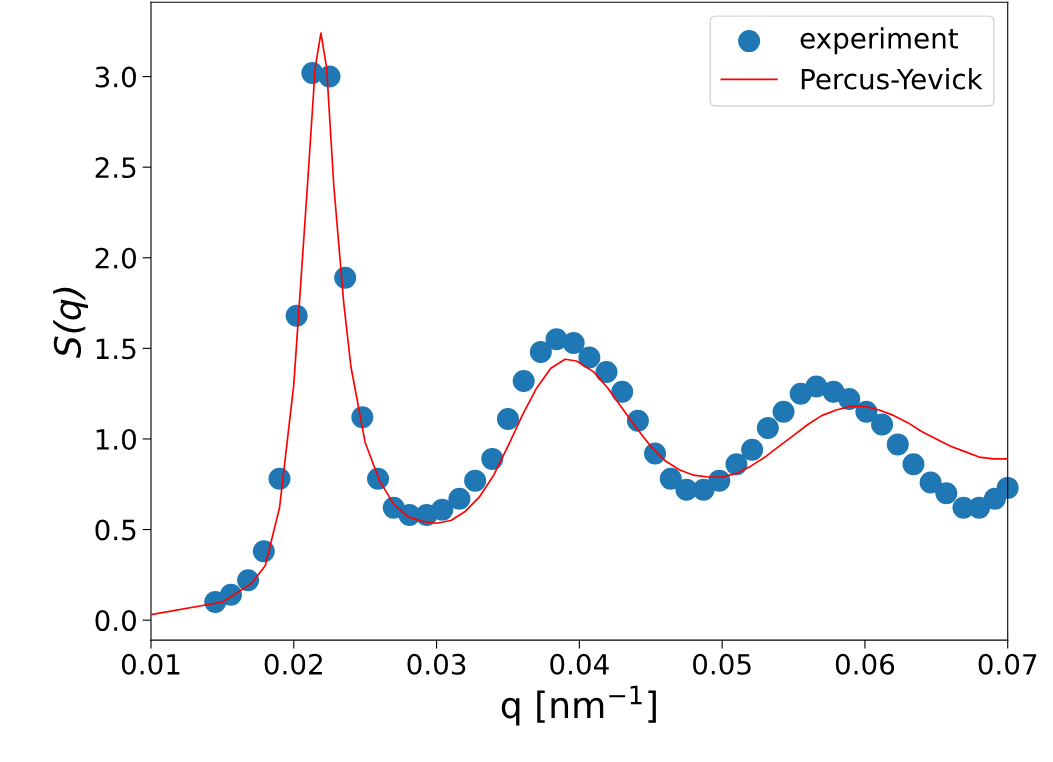  What do you see at coordinates (892, 79) in the screenshot?
I see `legend-label: Percus-Yevick` at bounding box center [892, 79].